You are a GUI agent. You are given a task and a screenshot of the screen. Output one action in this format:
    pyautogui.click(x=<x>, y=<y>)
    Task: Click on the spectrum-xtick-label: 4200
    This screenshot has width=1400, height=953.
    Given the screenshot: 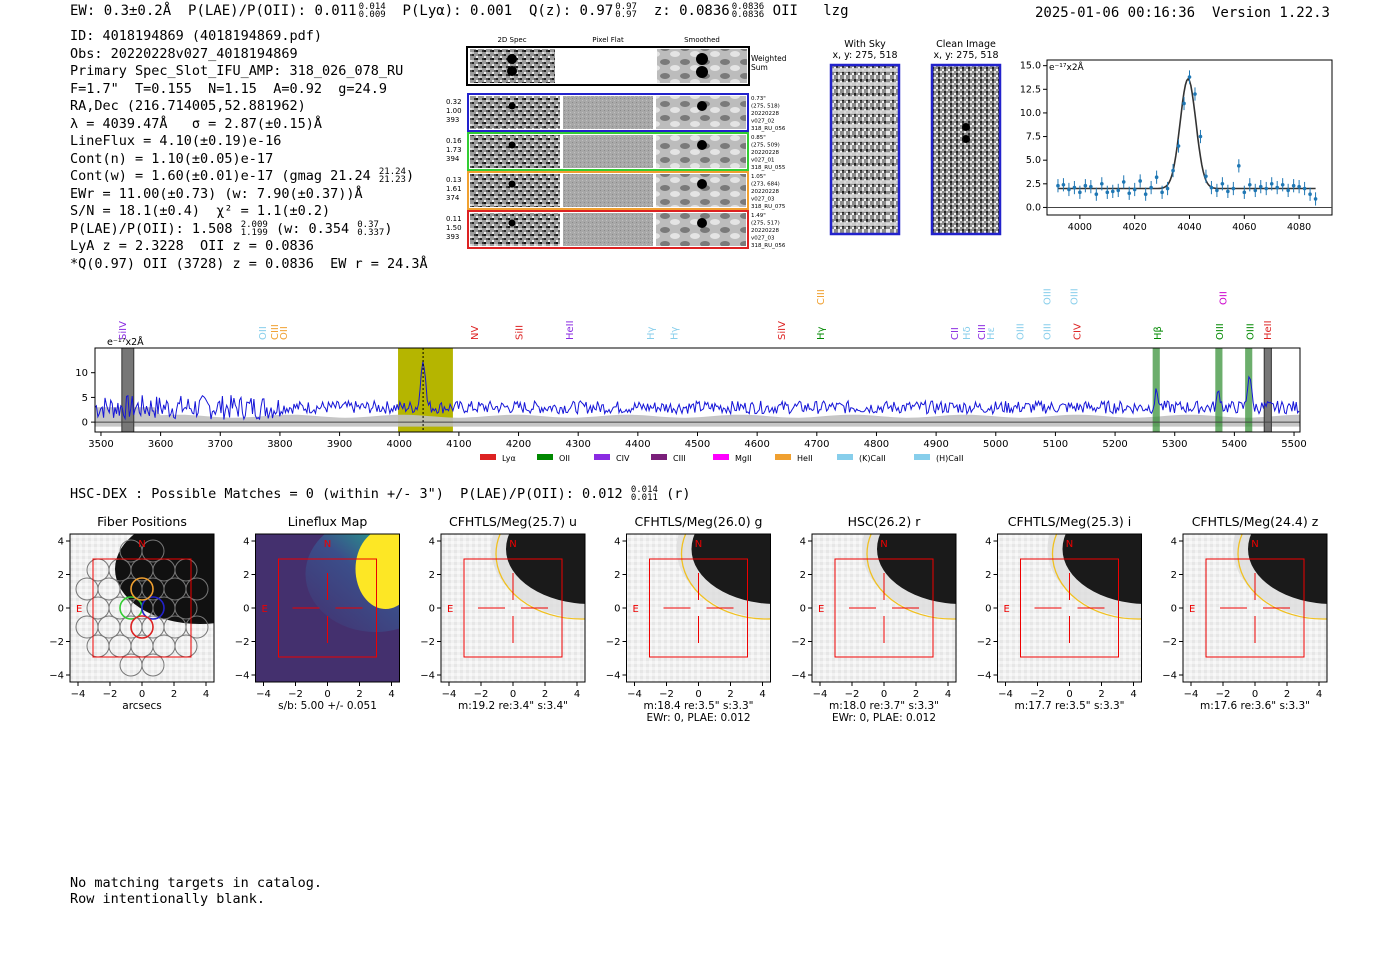 What is the action you would take?
    pyautogui.click(x=518, y=444)
    